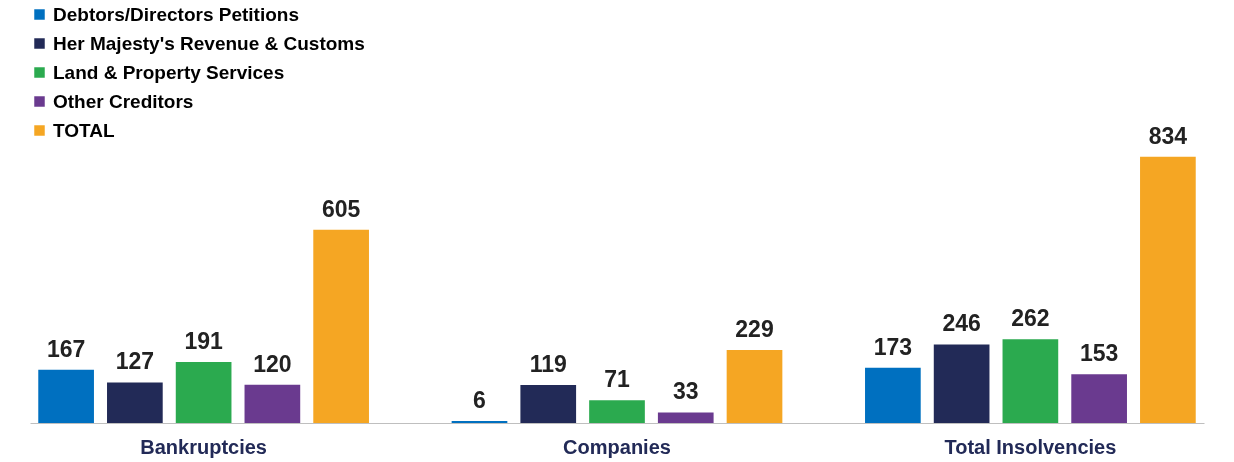 The image size is (1234, 462). What do you see at coordinates (754, 328) in the screenshot?
I see `data-label: 229` at bounding box center [754, 328].